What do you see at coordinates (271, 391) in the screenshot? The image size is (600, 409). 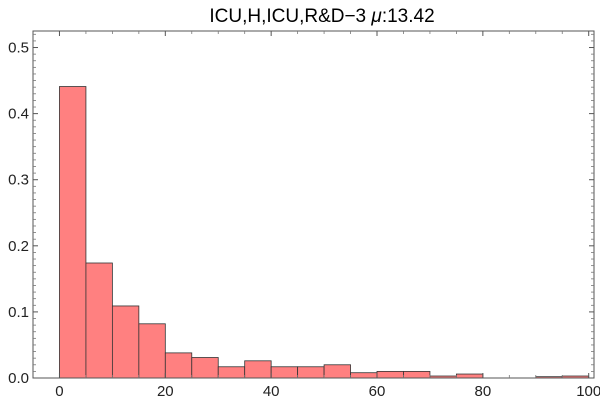 I see `x-tick-label: 40` at bounding box center [271, 391].